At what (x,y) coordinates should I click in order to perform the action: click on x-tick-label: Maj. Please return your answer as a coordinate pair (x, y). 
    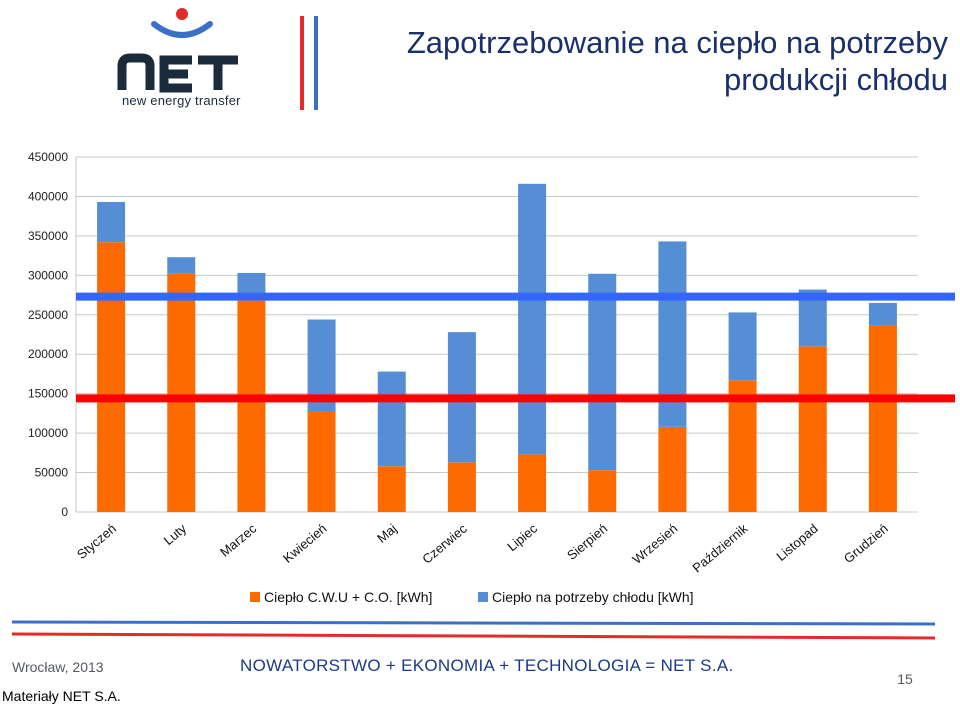
    Looking at the image, I should click on (387, 533).